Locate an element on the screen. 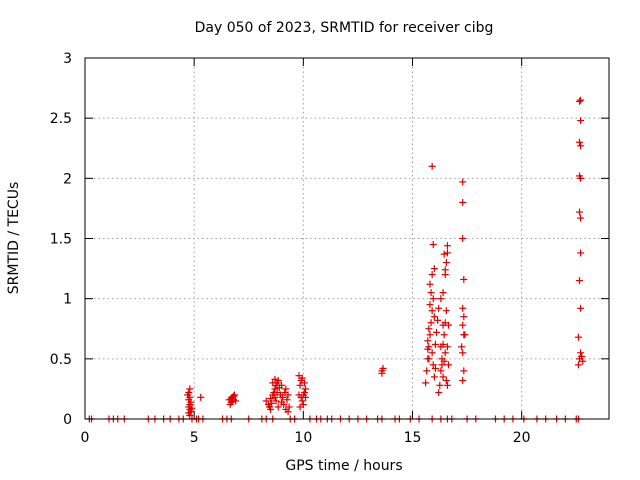 The width and height of the screenshot is (640, 480). y-tick-label: 0.5 is located at coordinates (61, 360).